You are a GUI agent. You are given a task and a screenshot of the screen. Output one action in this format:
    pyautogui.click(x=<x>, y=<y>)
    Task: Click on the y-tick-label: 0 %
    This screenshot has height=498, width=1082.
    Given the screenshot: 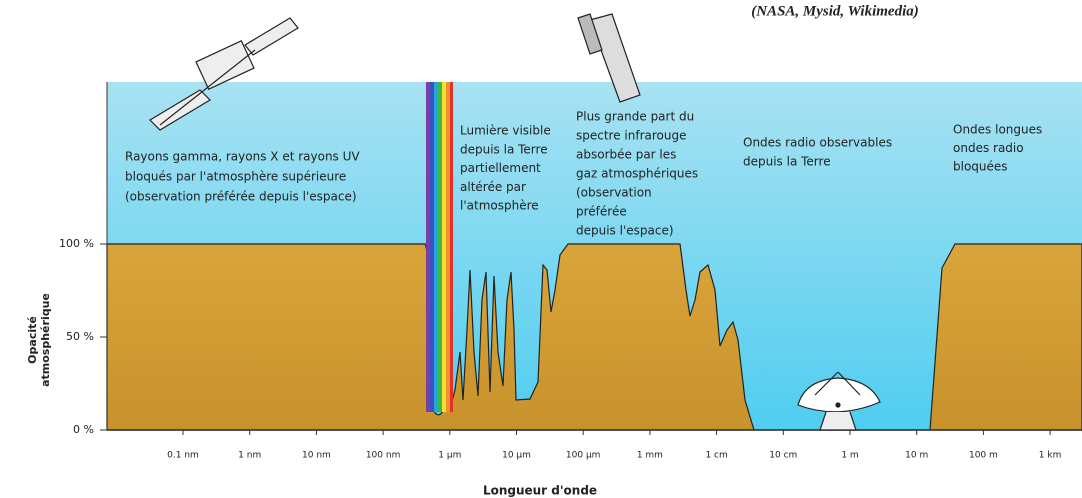 What is the action you would take?
    pyautogui.click(x=83, y=429)
    